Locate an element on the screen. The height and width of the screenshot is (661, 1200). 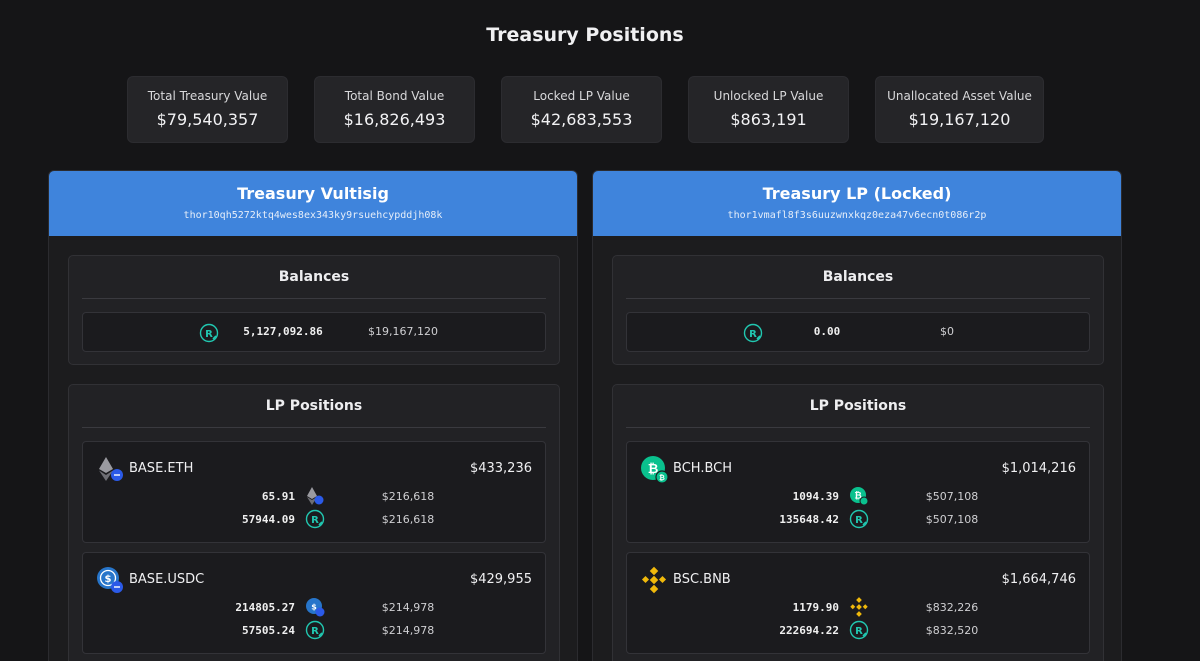
lp-asset-line: 1094.39 ₿ $507,108 is located at coordinates (858, 497).